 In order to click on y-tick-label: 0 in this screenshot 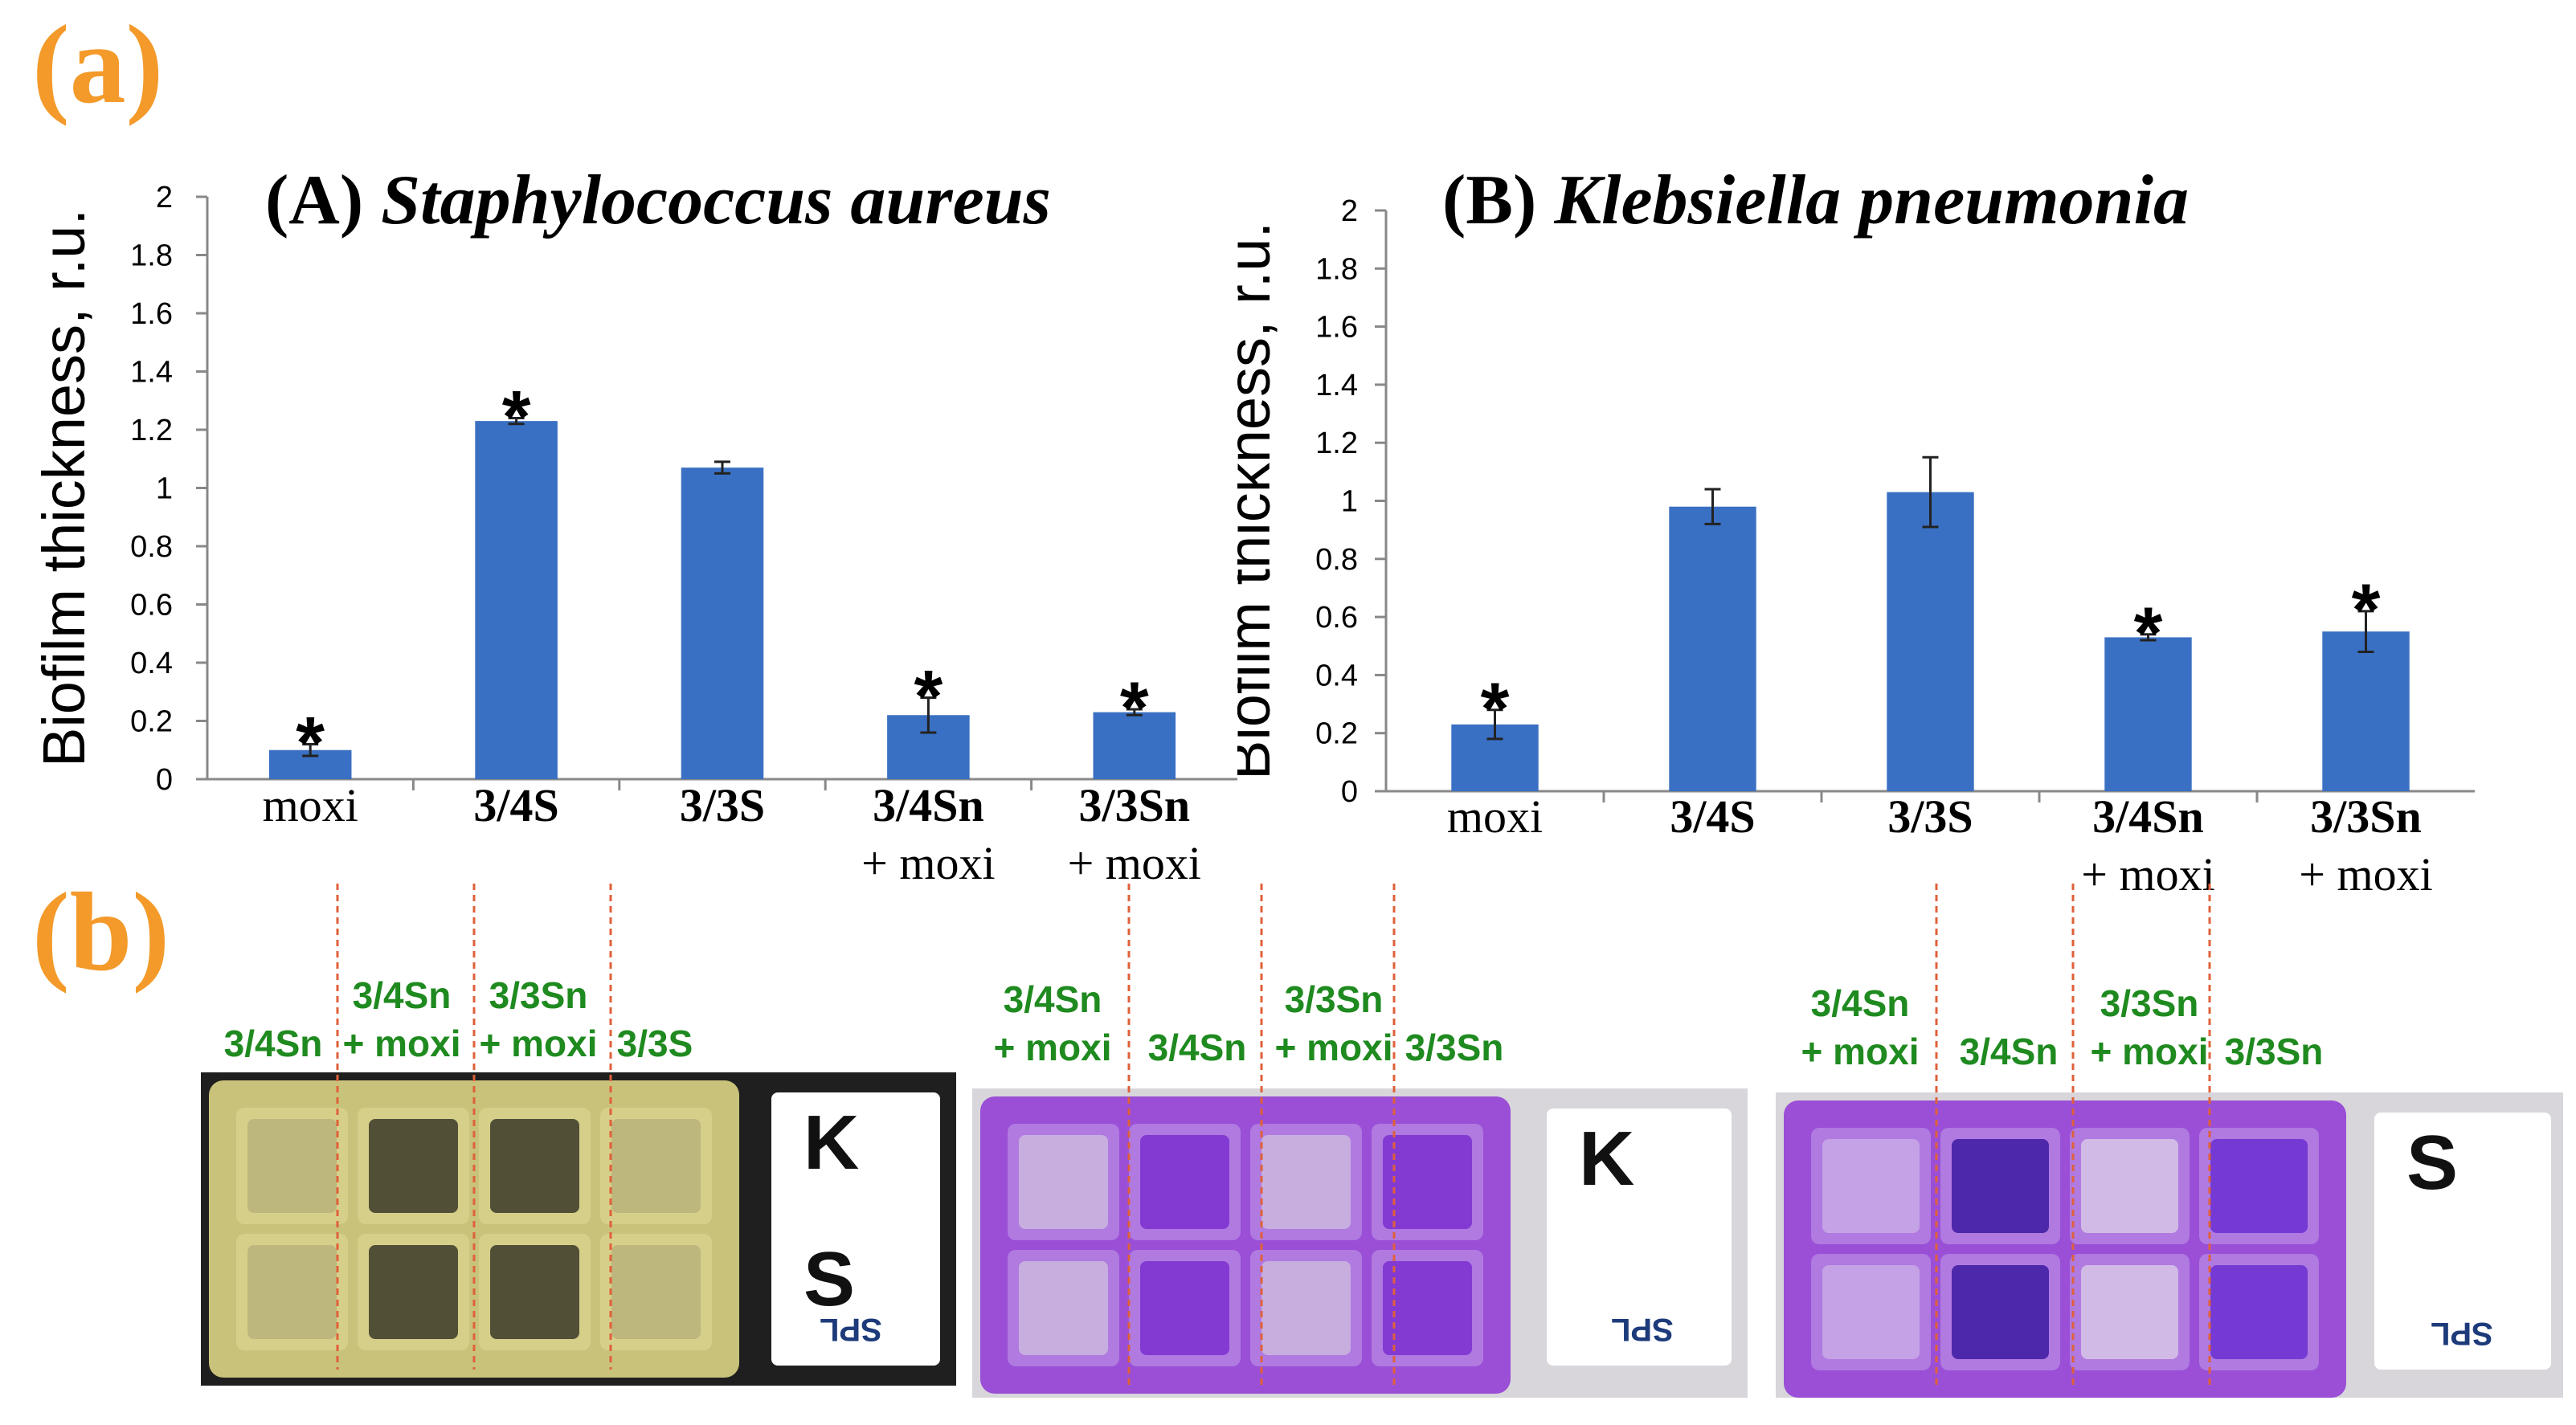, I will do `click(1349, 792)`.